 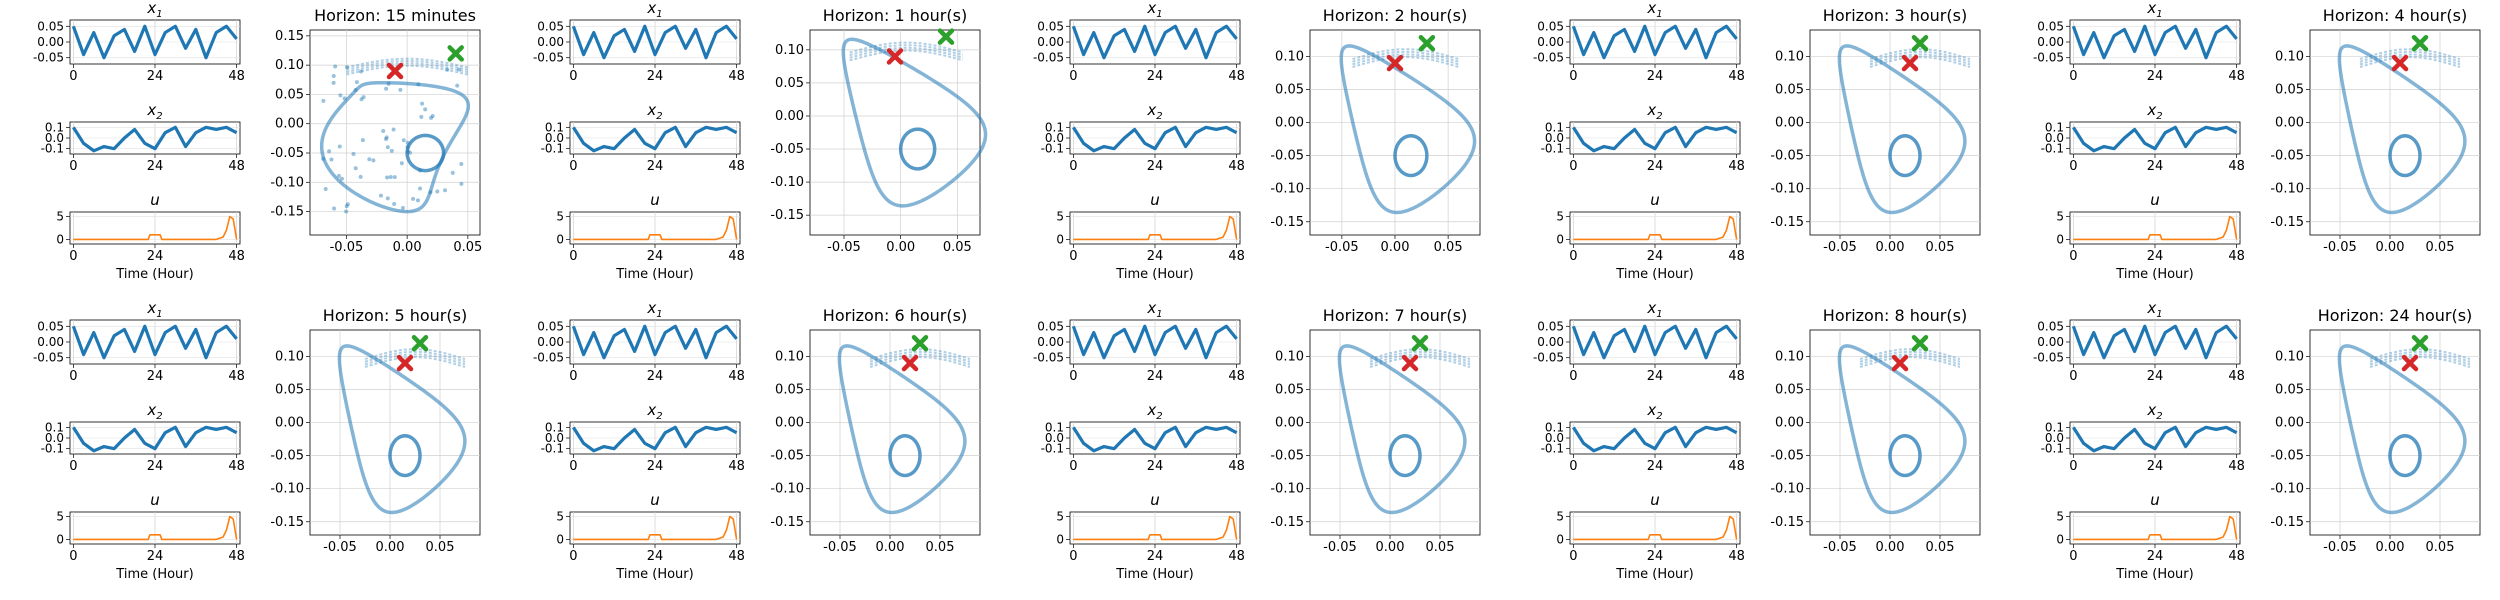 What do you see at coordinates (289, 423) in the screenshot?
I see `phase-ytick-label: 0.00` at bounding box center [289, 423].